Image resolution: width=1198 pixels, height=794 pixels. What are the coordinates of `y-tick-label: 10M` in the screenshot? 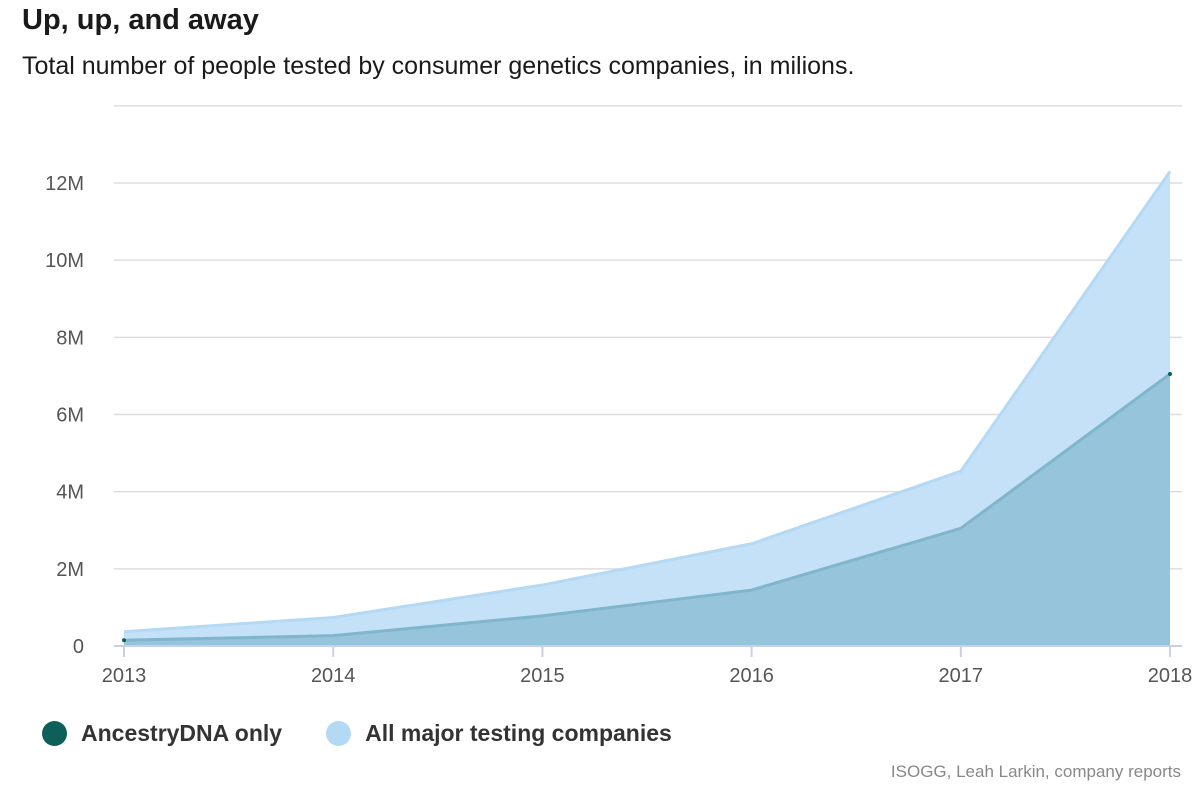 It's located at (64, 261).